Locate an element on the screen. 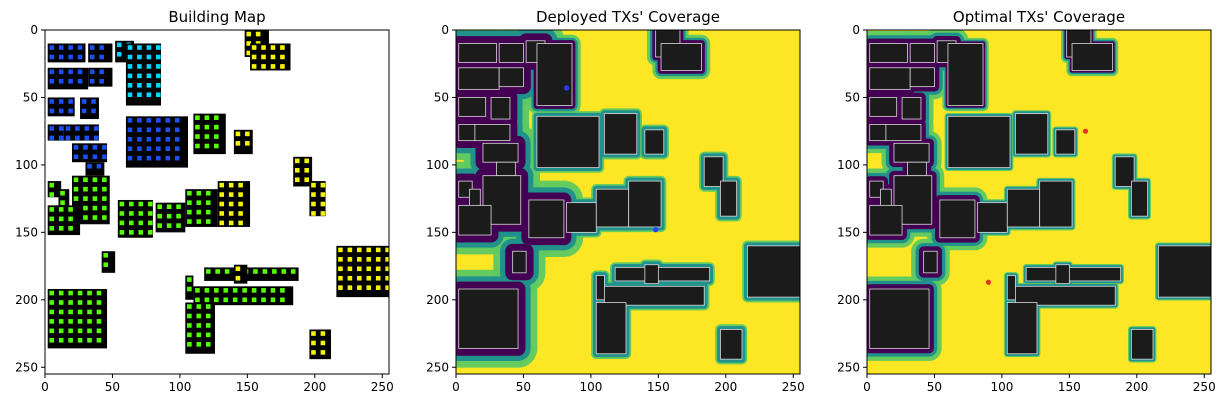  x-tick-label: 100 is located at coordinates (1001, 387).